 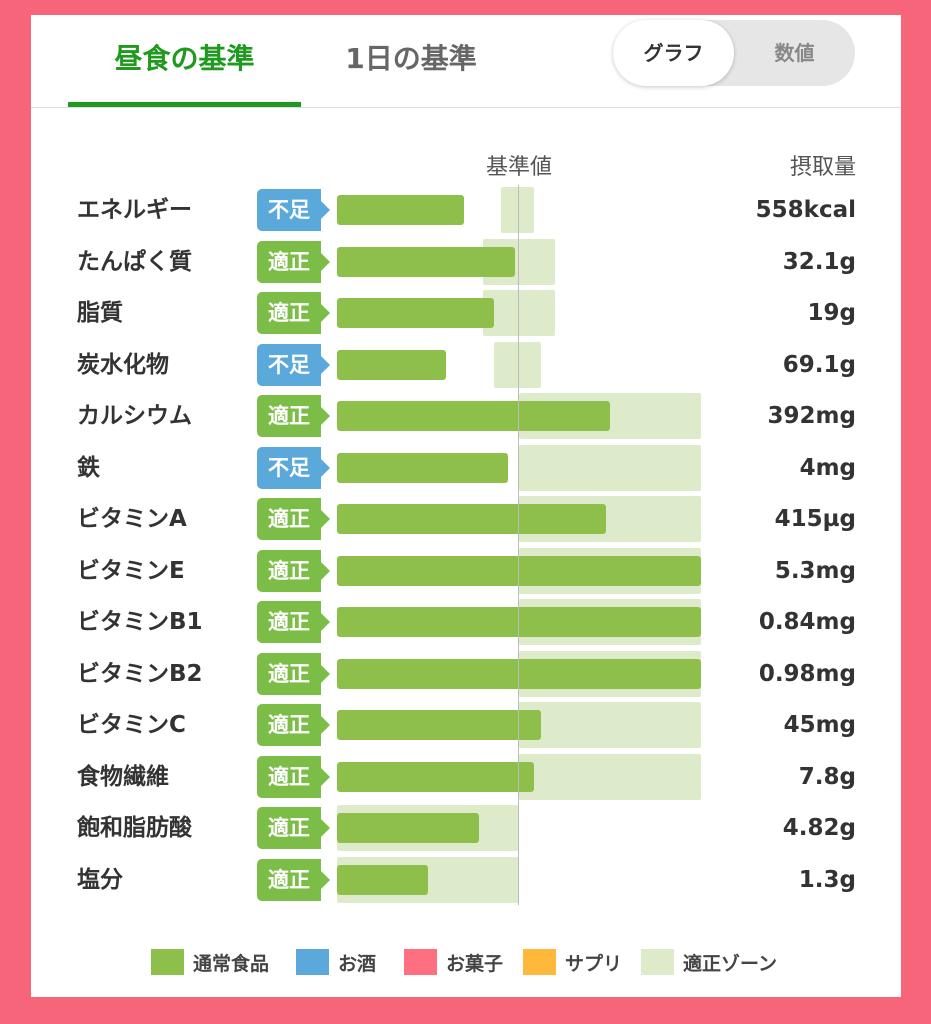 What do you see at coordinates (827, 776) in the screenshot?
I see `intake-value: 7.8g` at bounding box center [827, 776].